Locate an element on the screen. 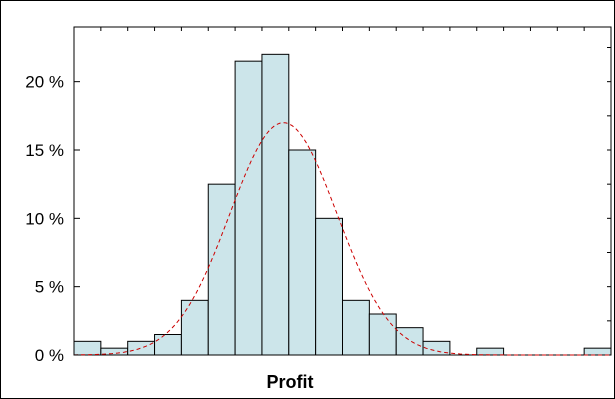 Image resolution: width=615 pixels, height=399 pixels. y-tick-label: 0 % is located at coordinates (49, 355).